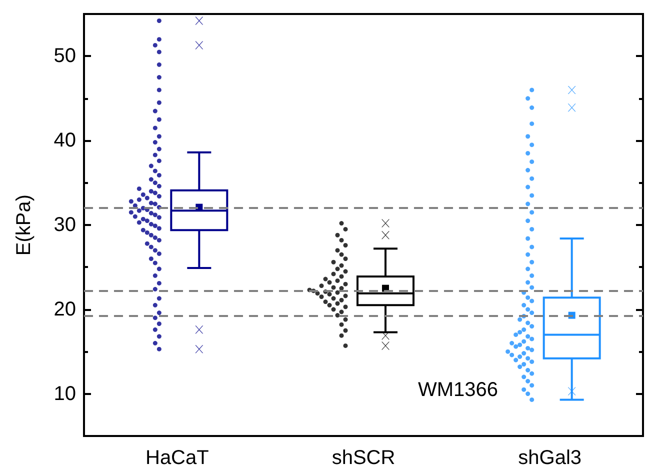 The width and height of the screenshot is (649, 472). I want to click on x-tick-label: shGal3, so click(550, 458).